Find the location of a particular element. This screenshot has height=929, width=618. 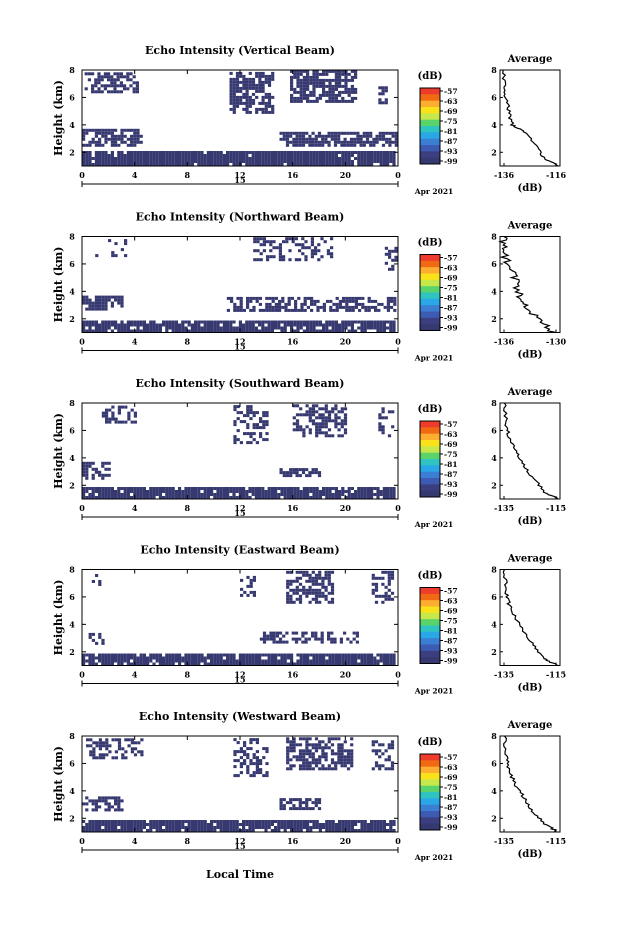

day-label: 15 is located at coordinates (239, 180).